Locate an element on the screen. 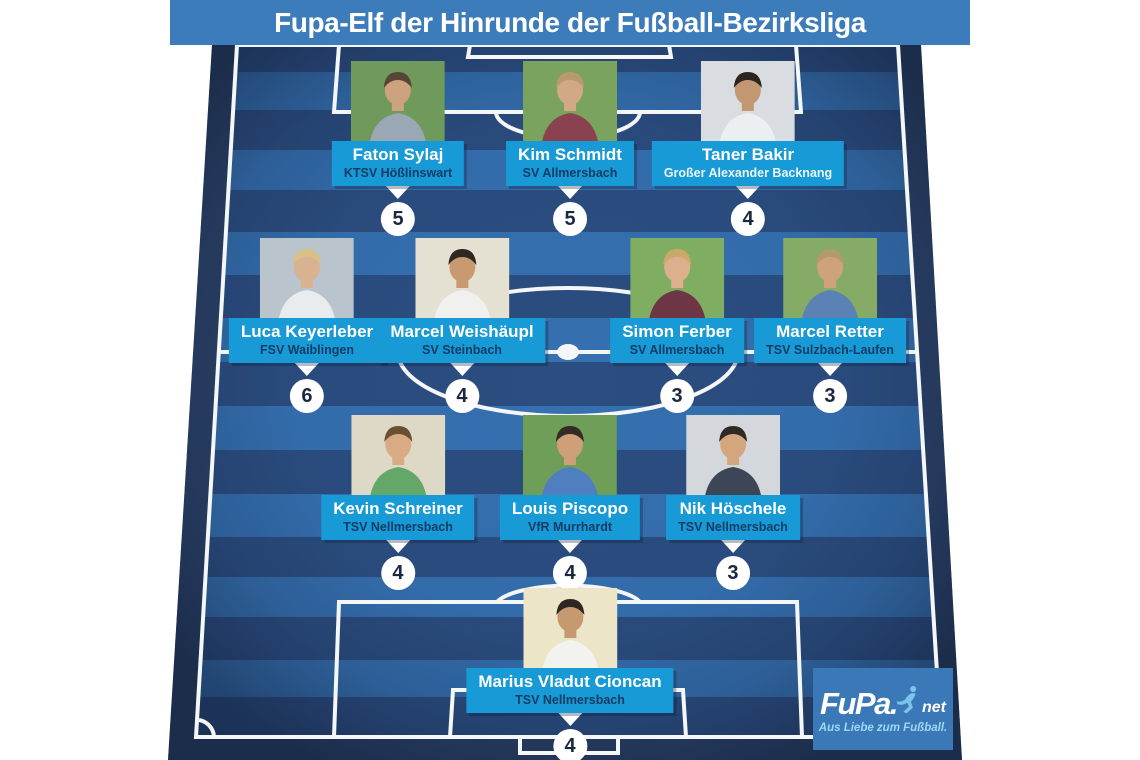 Image resolution: width=1140 pixels, height=760 pixels. player-label: Simon Ferber SV Allmersbach is located at coordinates (677, 340).